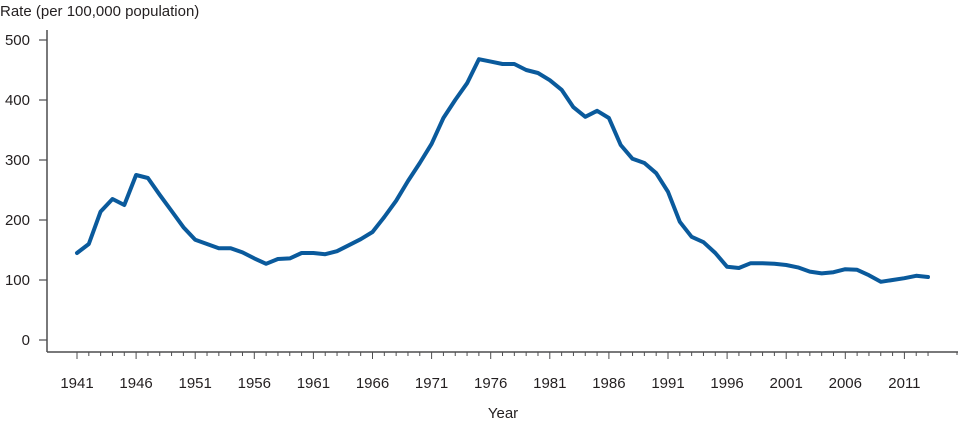 The height and width of the screenshot is (427, 960). Describe the element at coordinates (549, 383) in the screenshot. I see `x-tick-label: 1981` at that location.